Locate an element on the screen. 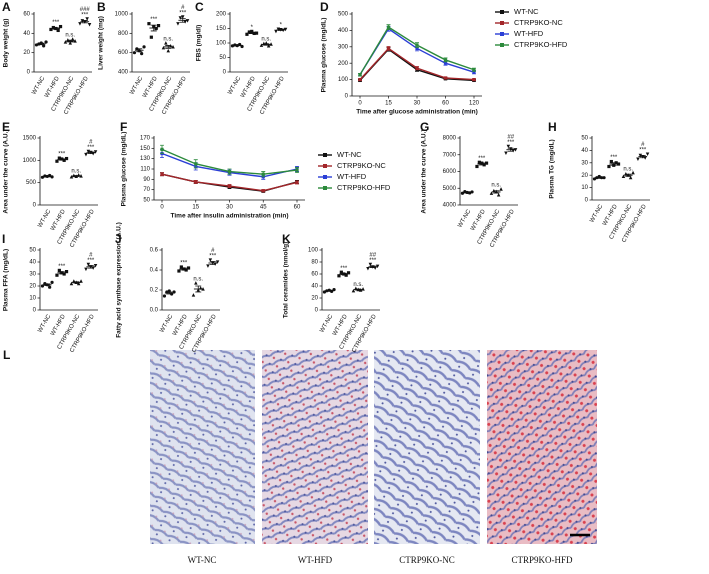  y-axis-label: FBS (mg/dl) is located at coordinates (199, 43).